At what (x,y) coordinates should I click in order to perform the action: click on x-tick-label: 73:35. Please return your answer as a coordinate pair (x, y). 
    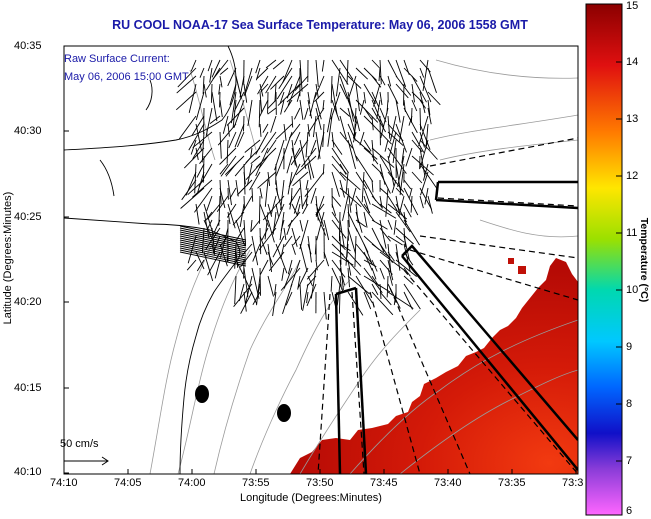
    Looking at the image, I should click on (512, 483).